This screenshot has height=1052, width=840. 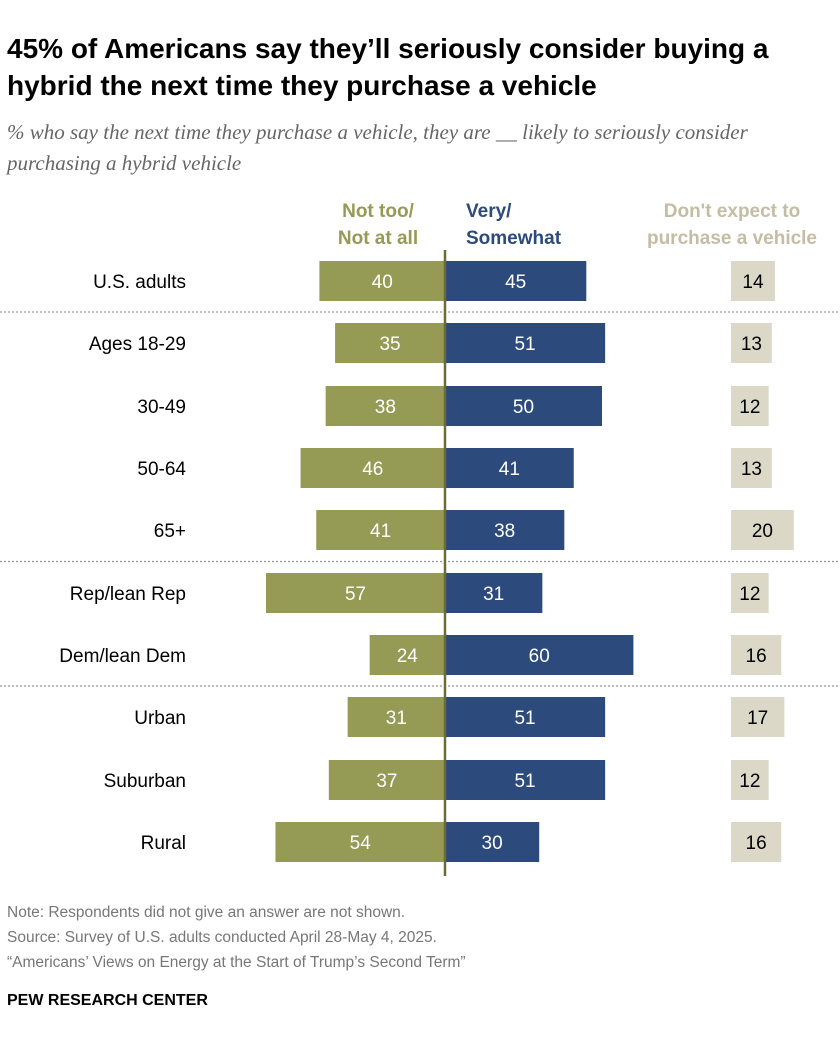 What do you see at coordinates (160, 718) in the screenshot?
I see `category-label: Urban` at bounding box center [160, 718].